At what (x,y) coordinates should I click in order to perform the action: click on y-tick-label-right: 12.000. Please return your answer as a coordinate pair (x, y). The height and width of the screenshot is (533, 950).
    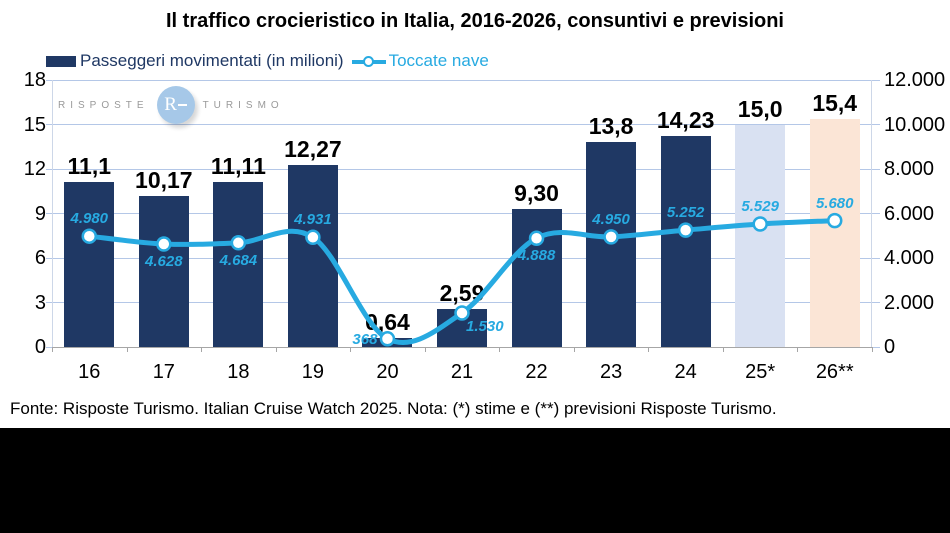
    Looking at the image, I should click on (915, 80).